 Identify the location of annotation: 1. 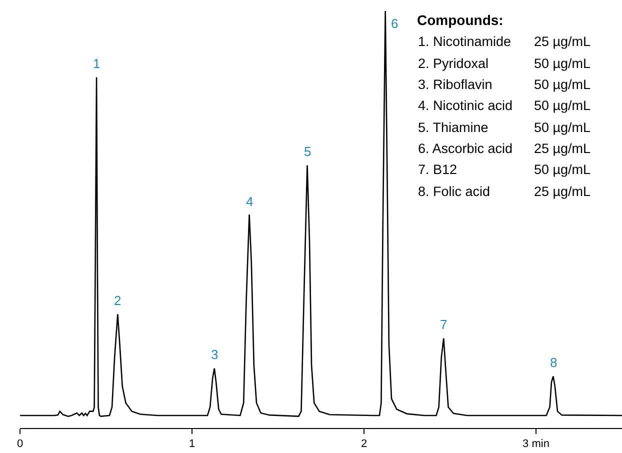
(96, 63).